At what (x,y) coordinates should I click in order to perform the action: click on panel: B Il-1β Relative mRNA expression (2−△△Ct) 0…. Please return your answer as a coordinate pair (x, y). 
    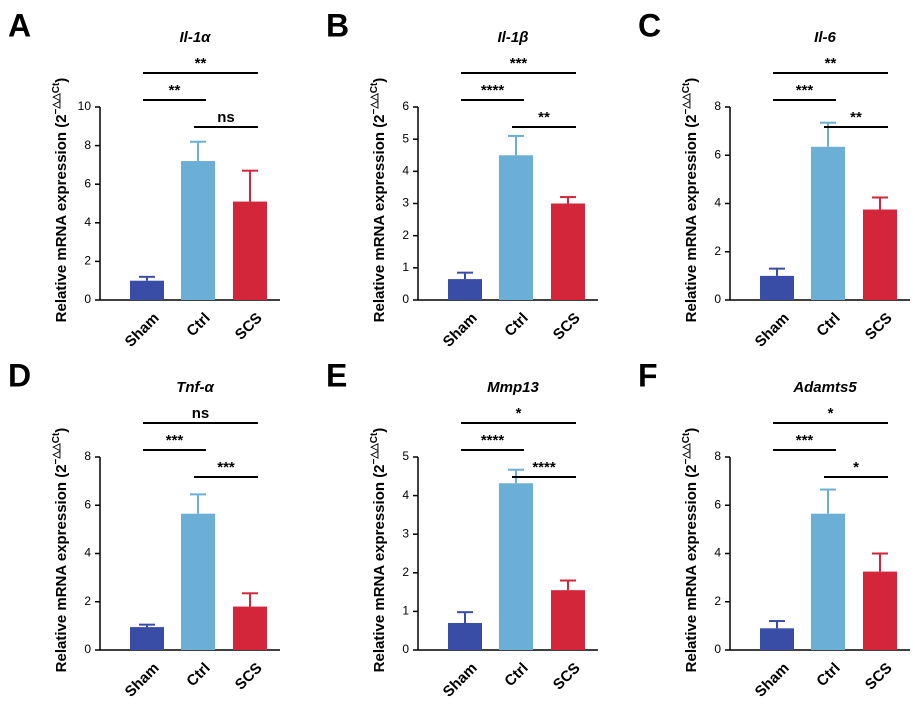
    Looking at the image, I should click on (462, 179).